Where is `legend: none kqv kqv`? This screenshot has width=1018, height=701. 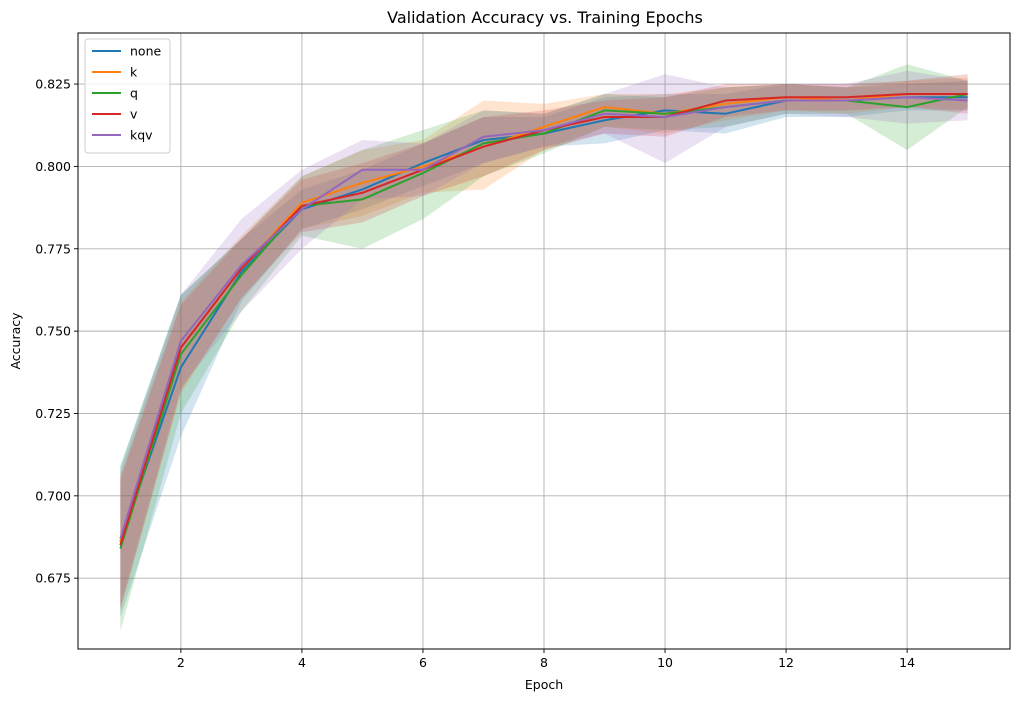 legend: none kqv kqv is located at coordinates (127, 96).